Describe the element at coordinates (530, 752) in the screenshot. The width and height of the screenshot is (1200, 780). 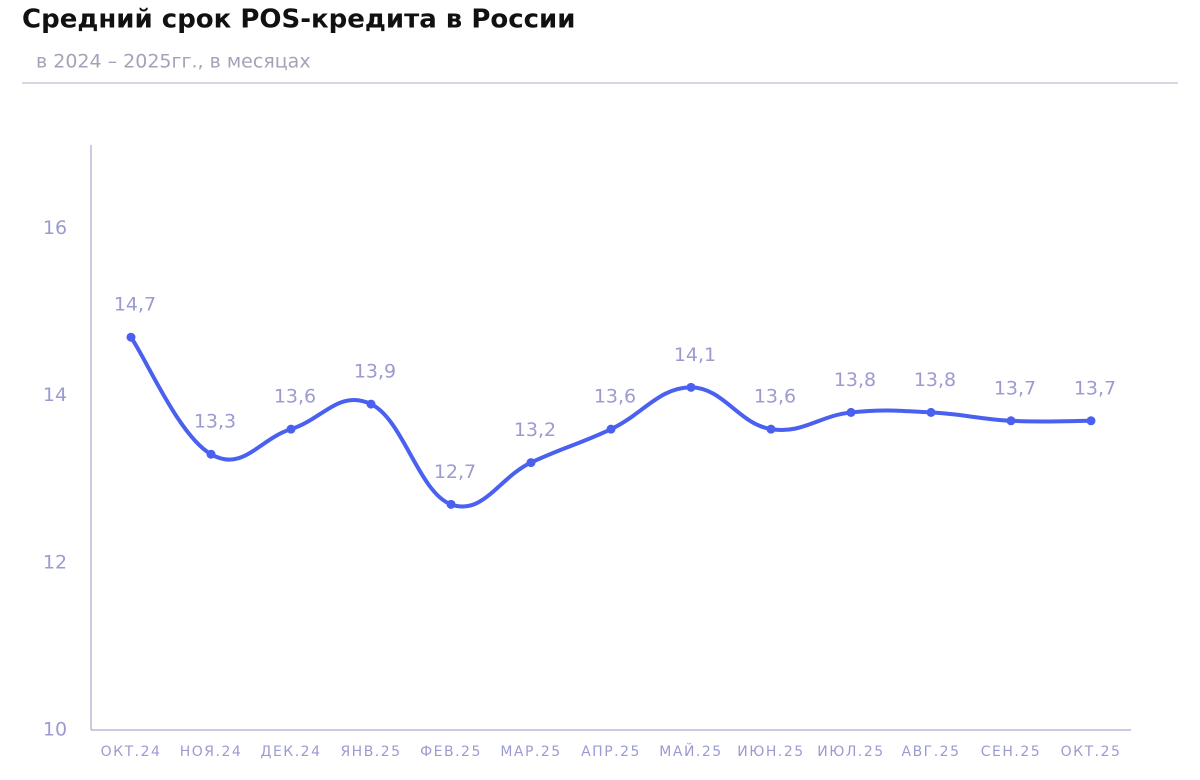
I see `x-tick-label: МАР.25` at that location.